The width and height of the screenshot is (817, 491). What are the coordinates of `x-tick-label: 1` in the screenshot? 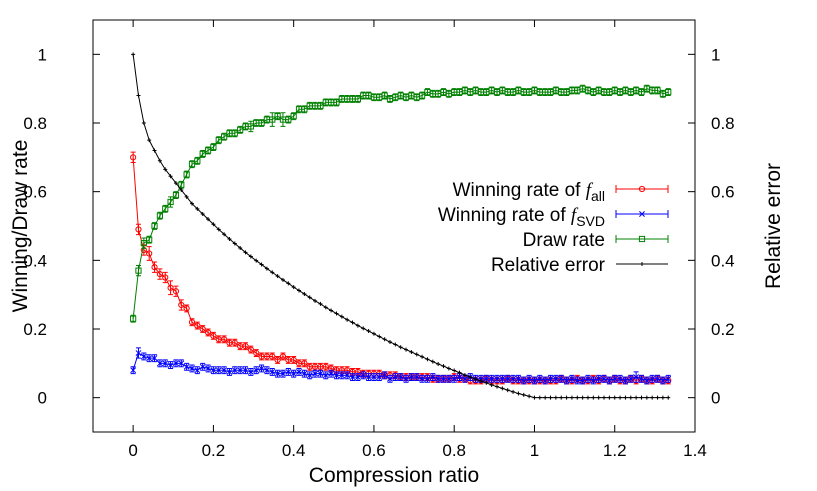 It's located at (534, 450).